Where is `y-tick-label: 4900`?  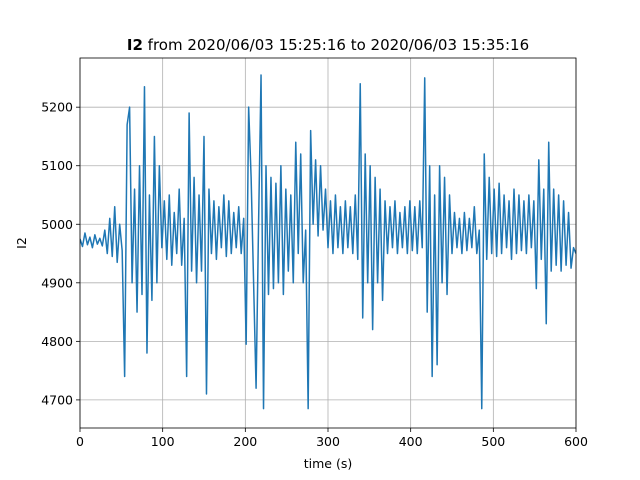 y-tick-label: 4900 is located at coordinates (57, 282).